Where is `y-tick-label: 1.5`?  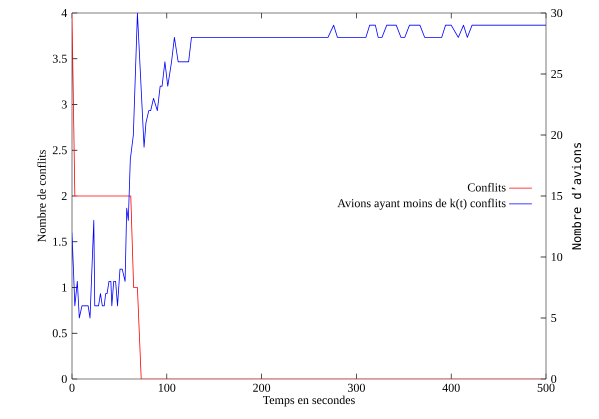 y-tick-label: 1.5 is located at coordinates (60, 242).